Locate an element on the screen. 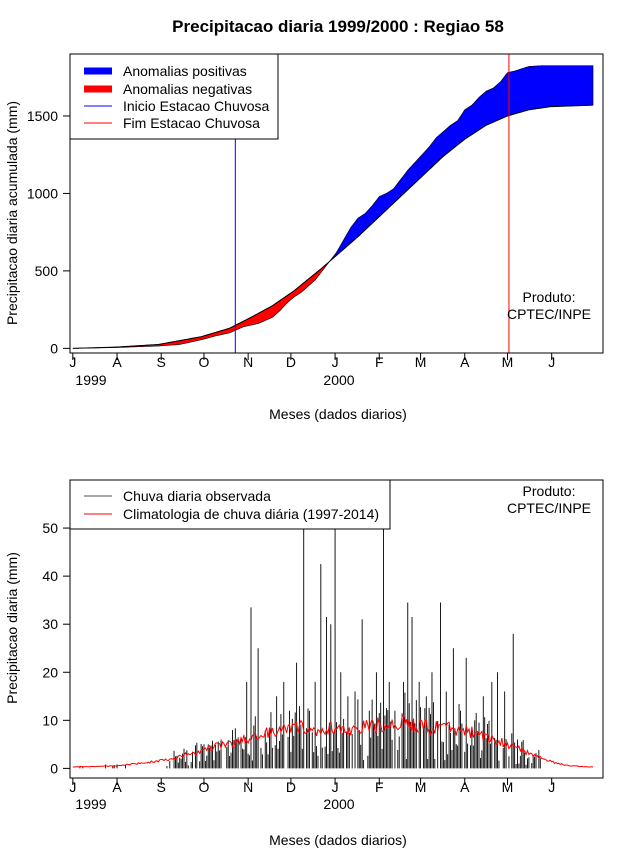 The image size is (640, 855). legend-label-start: Inicio Estacao Chuvosa is located at coordinates (196, 106).